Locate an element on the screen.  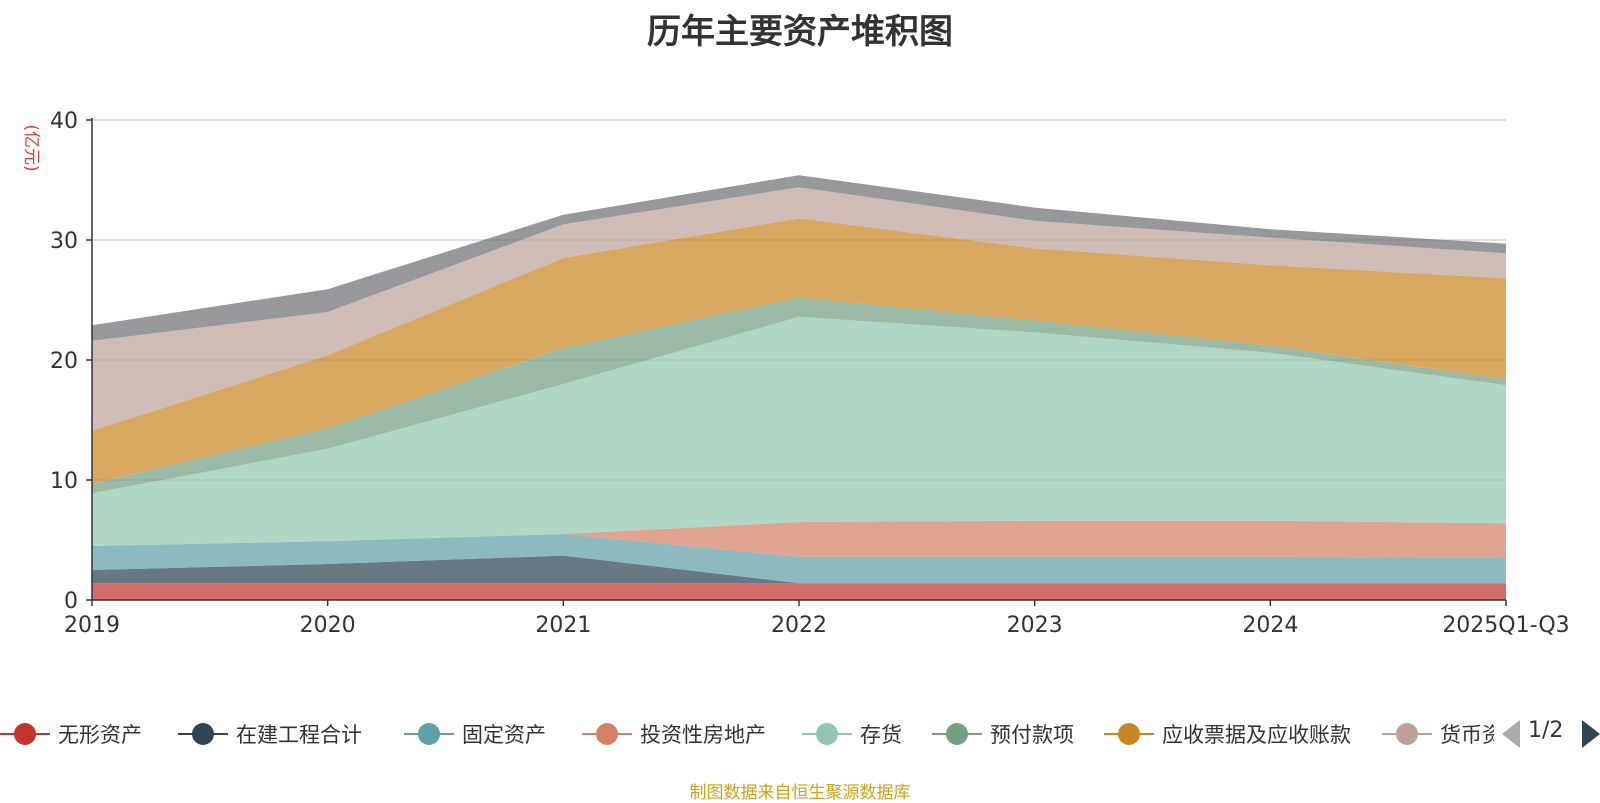
legend-pager: 1/2 is located at coordinates (1551, 734).